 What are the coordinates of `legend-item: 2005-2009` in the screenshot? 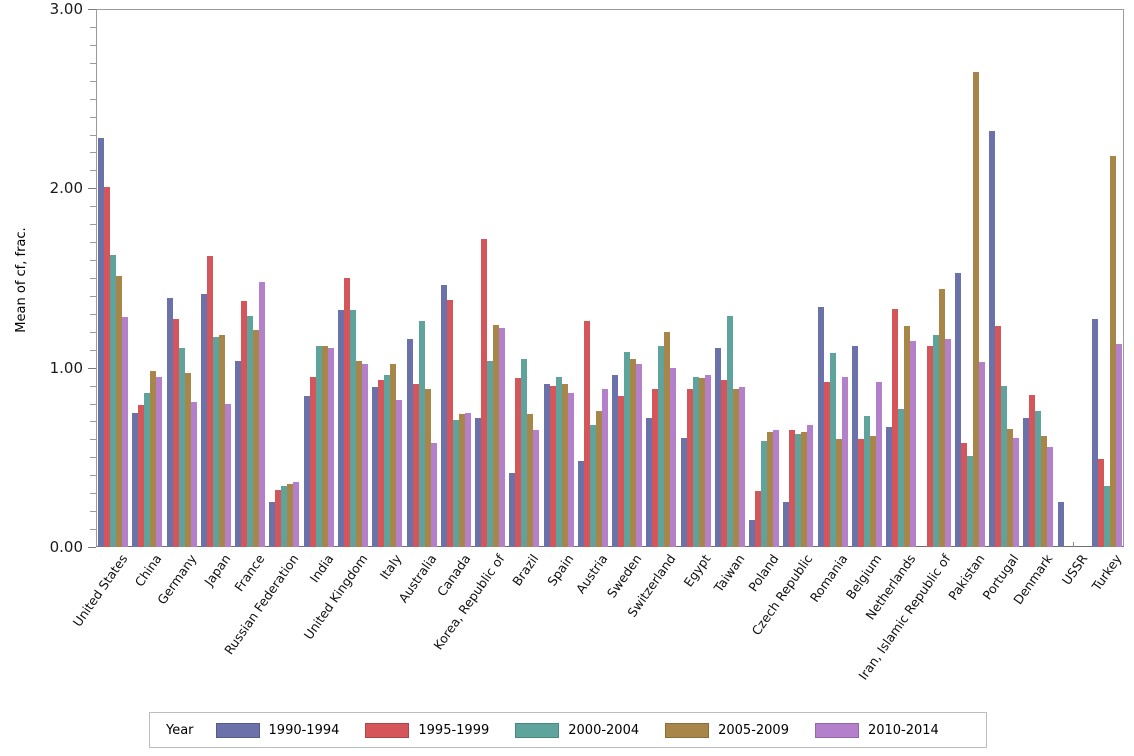 It's located at (727, 730).